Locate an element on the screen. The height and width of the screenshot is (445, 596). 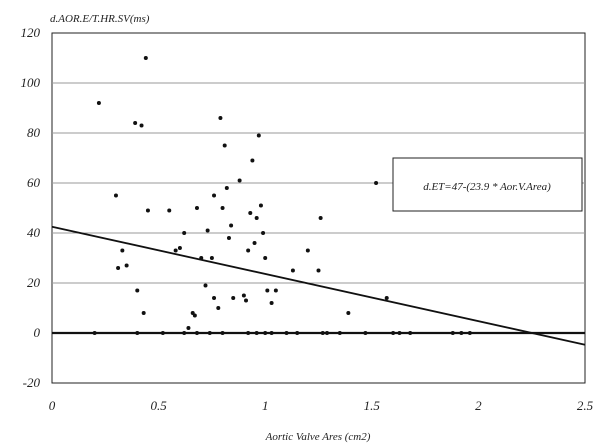
x-tick-label: 1.5 is located at coordinates (372, 405).